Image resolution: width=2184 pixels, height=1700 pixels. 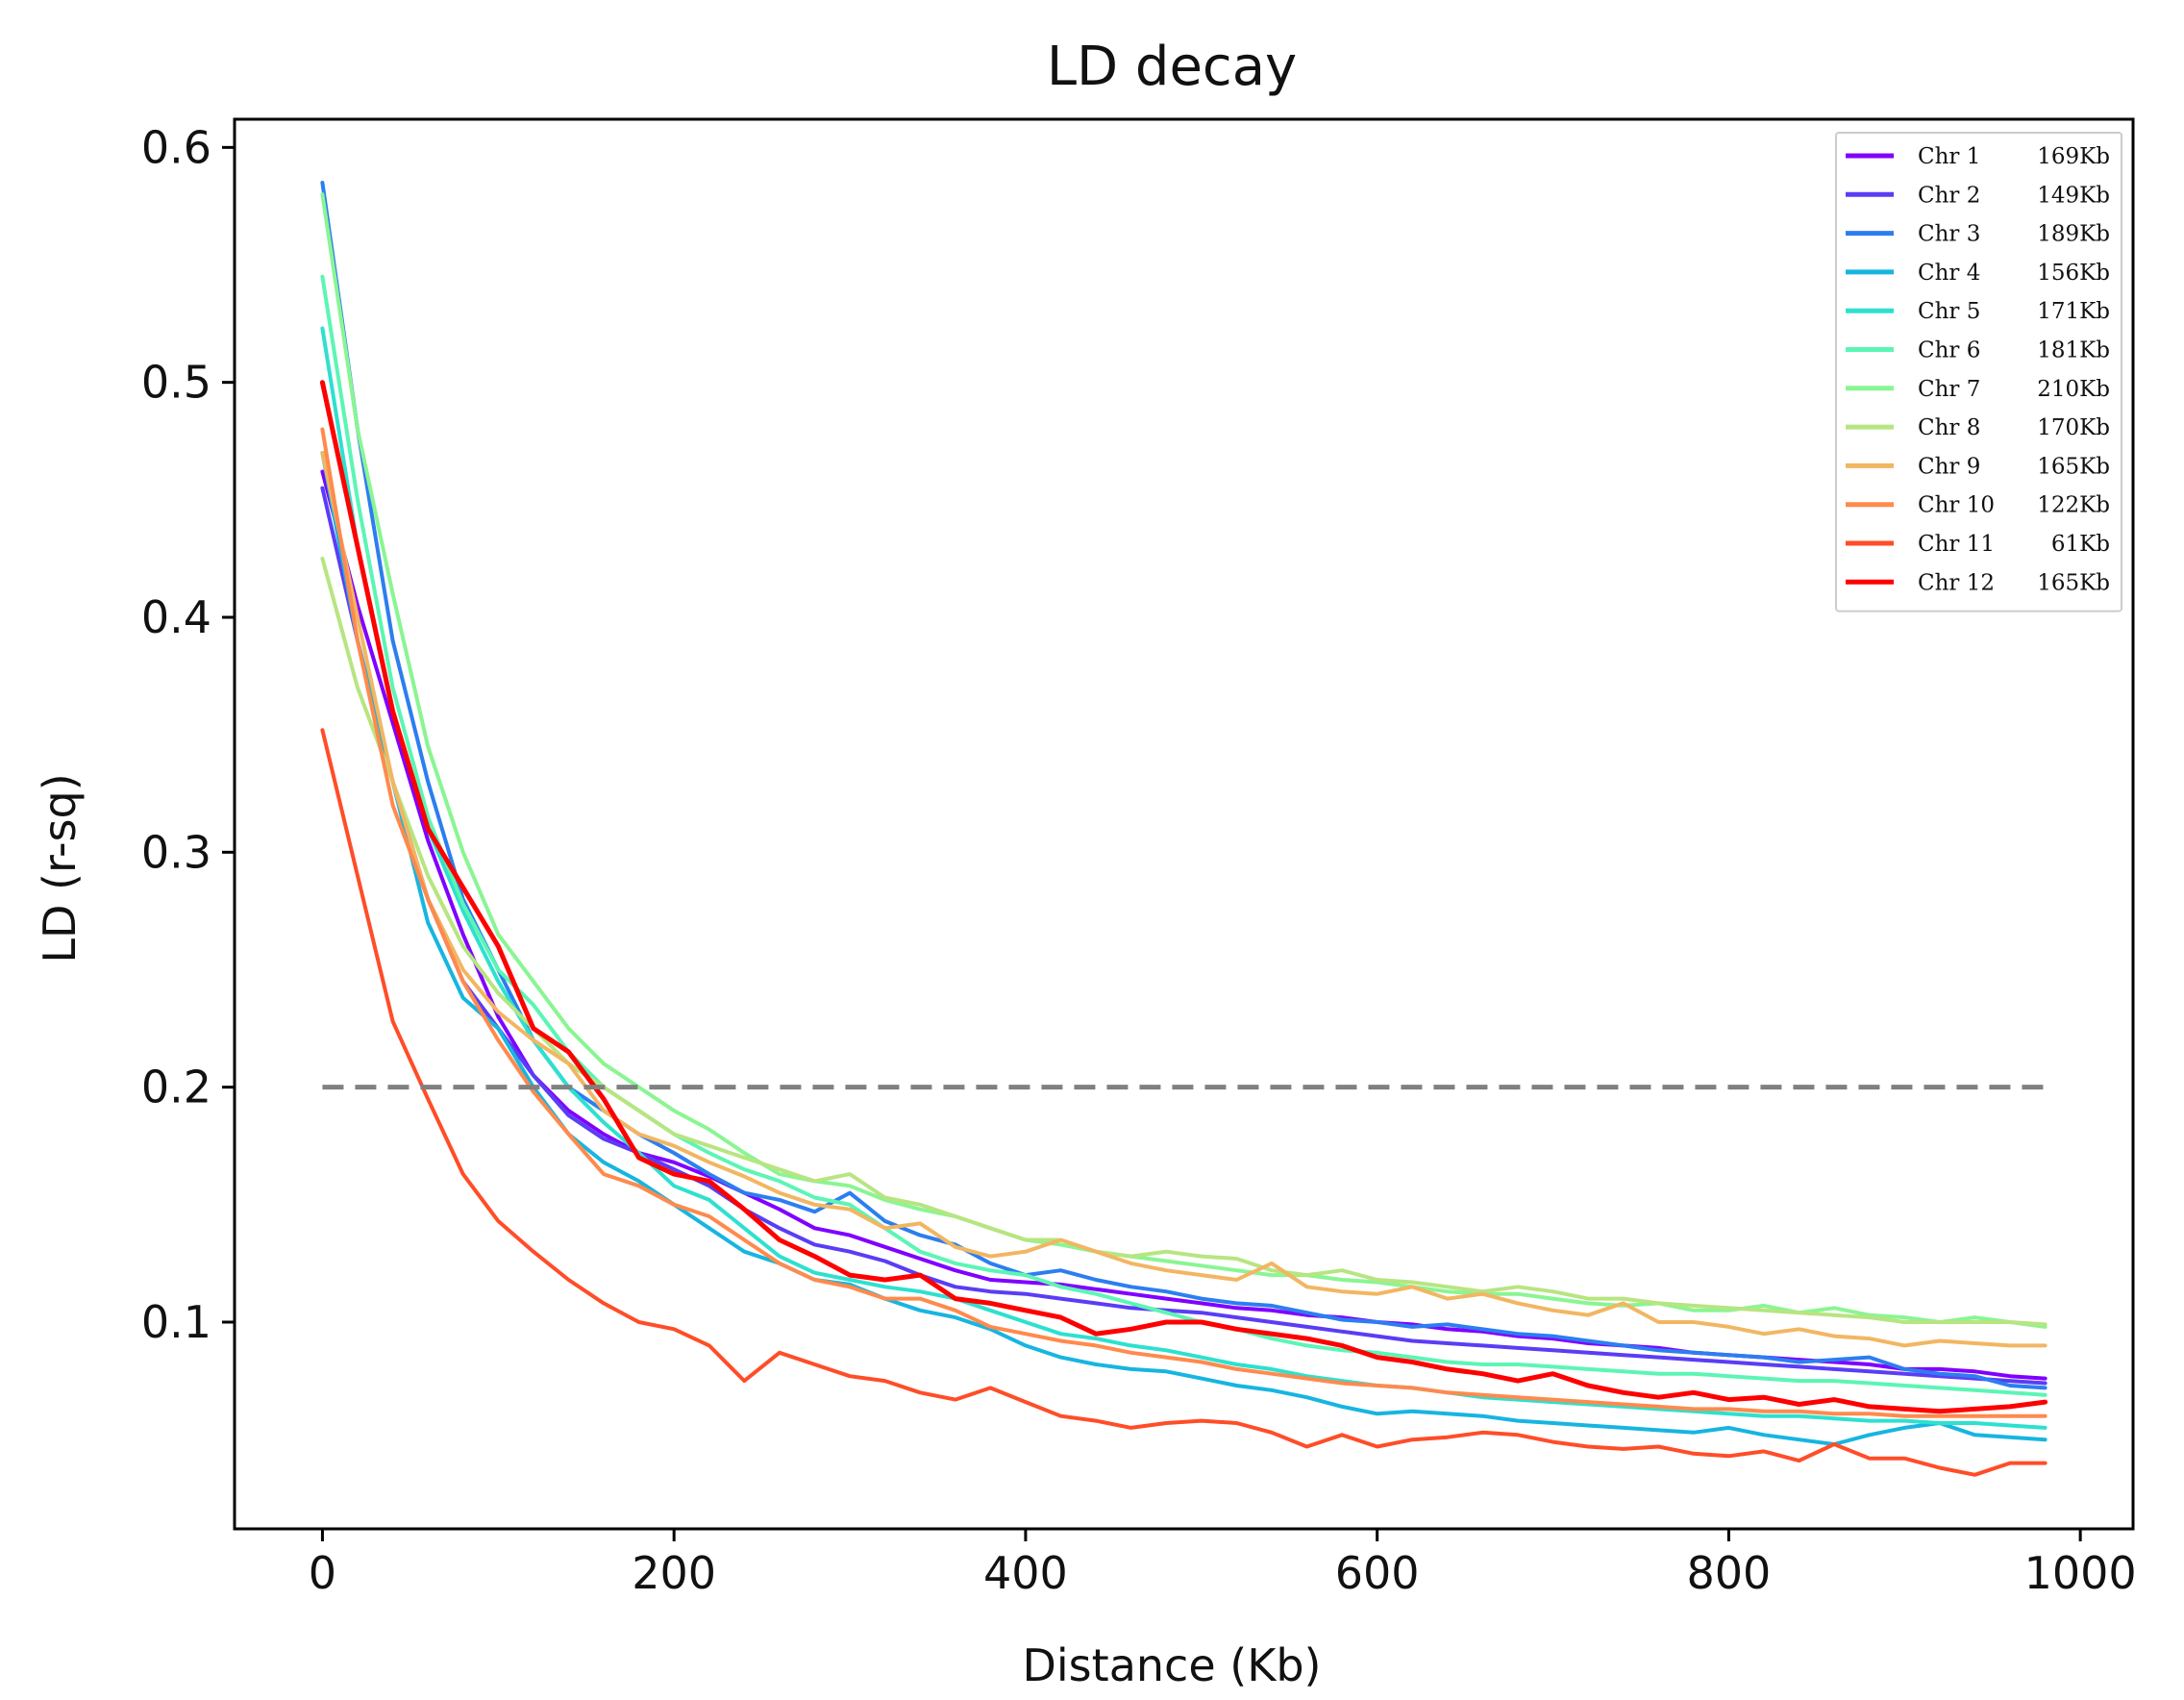 What do you see at coordinates (1949, 390) in the screenshot?
I see `legend-label: Chr 7` at bounding box center [1949, 390].